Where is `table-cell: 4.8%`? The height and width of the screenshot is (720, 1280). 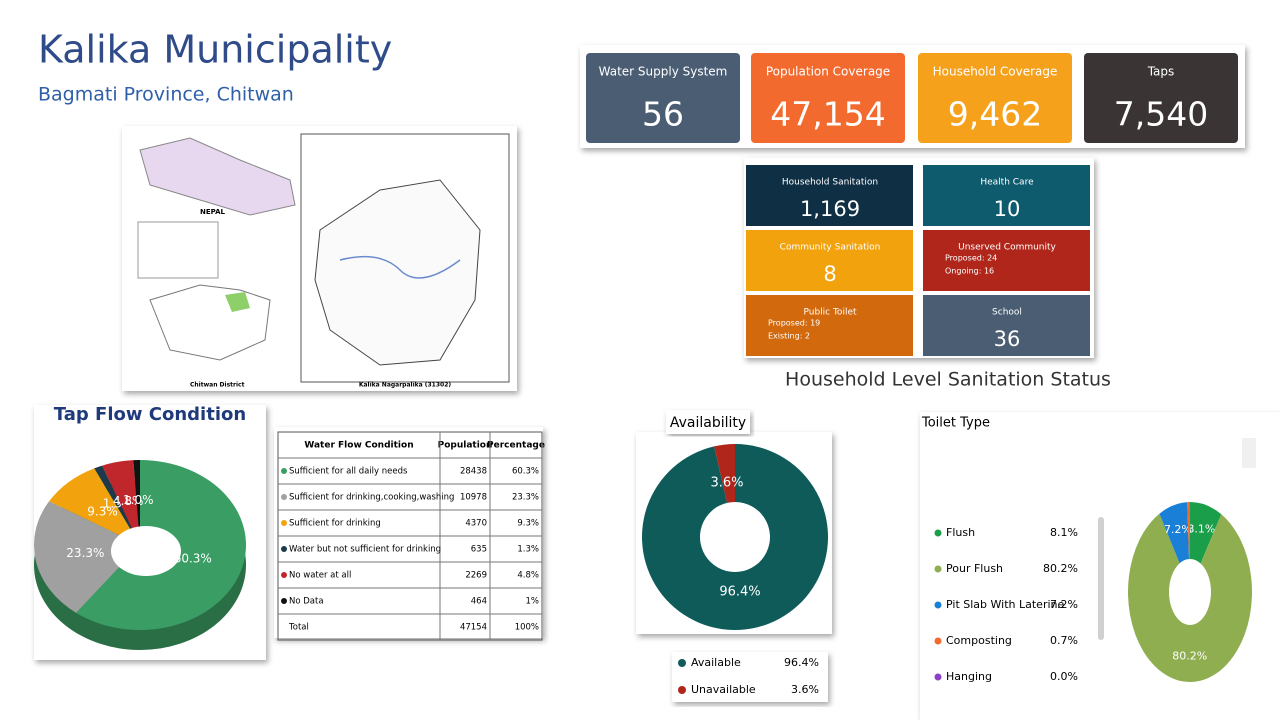 table-cell: 4.8% is located at coordinates (528, 576).